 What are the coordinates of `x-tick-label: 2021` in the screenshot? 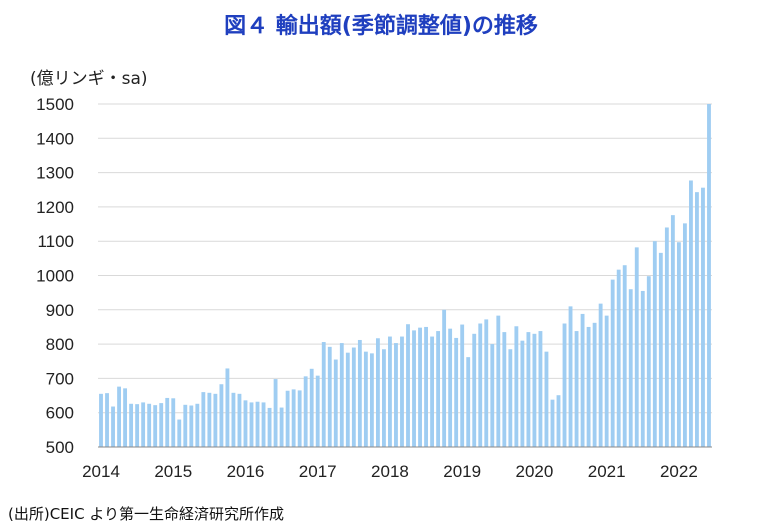 It's located at (607, 471).